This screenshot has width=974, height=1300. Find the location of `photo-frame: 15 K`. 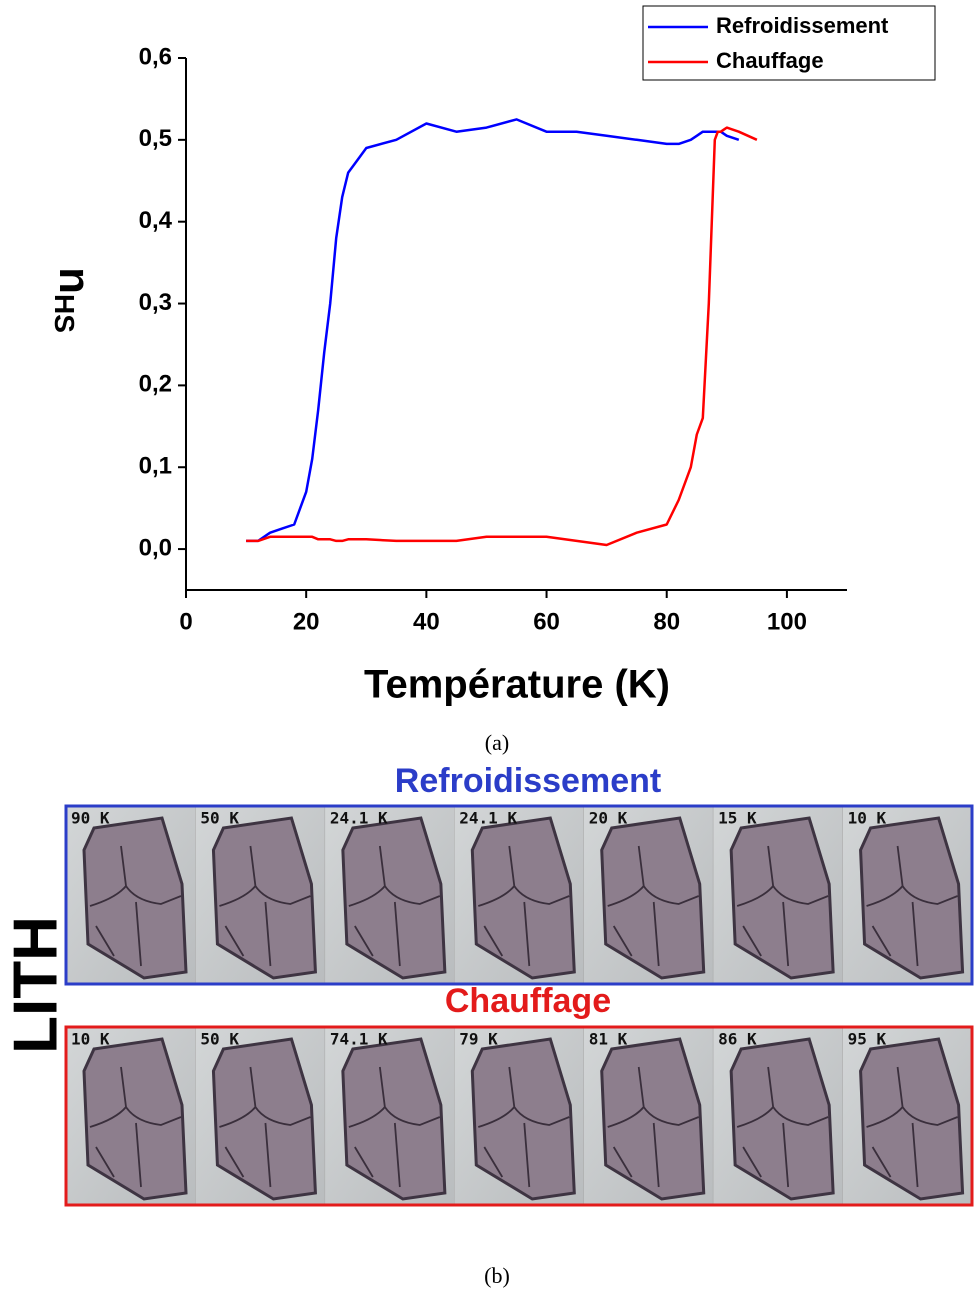

photo-frame: 15 K is located at coordinates (777, 895).